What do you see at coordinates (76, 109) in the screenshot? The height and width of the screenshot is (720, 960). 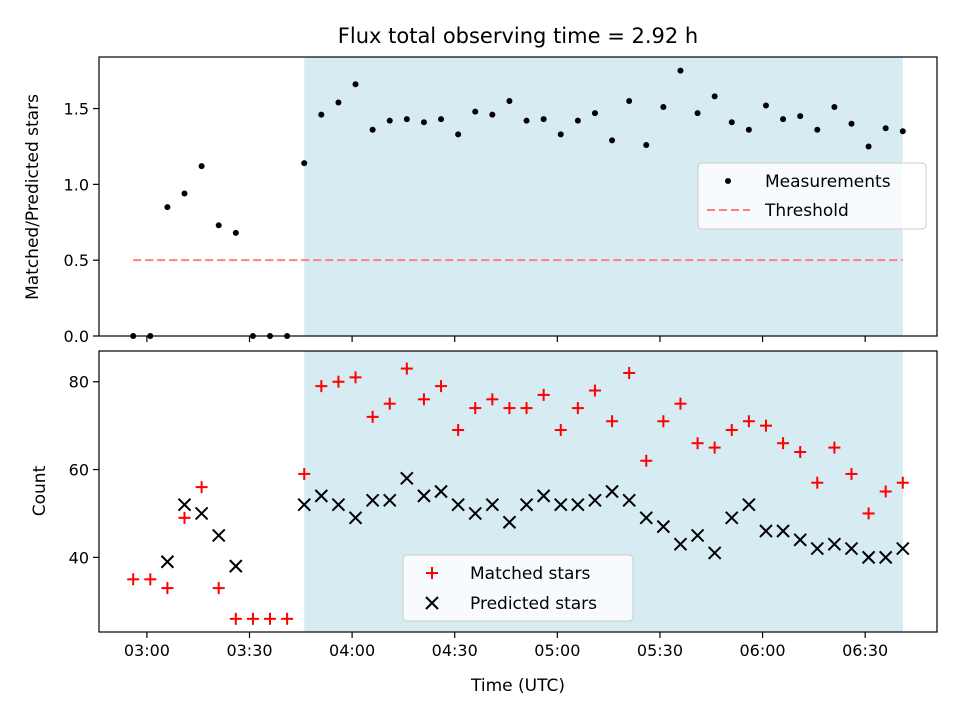 I see `y-tick-label: 1.5` at bounding box center [76, 109].